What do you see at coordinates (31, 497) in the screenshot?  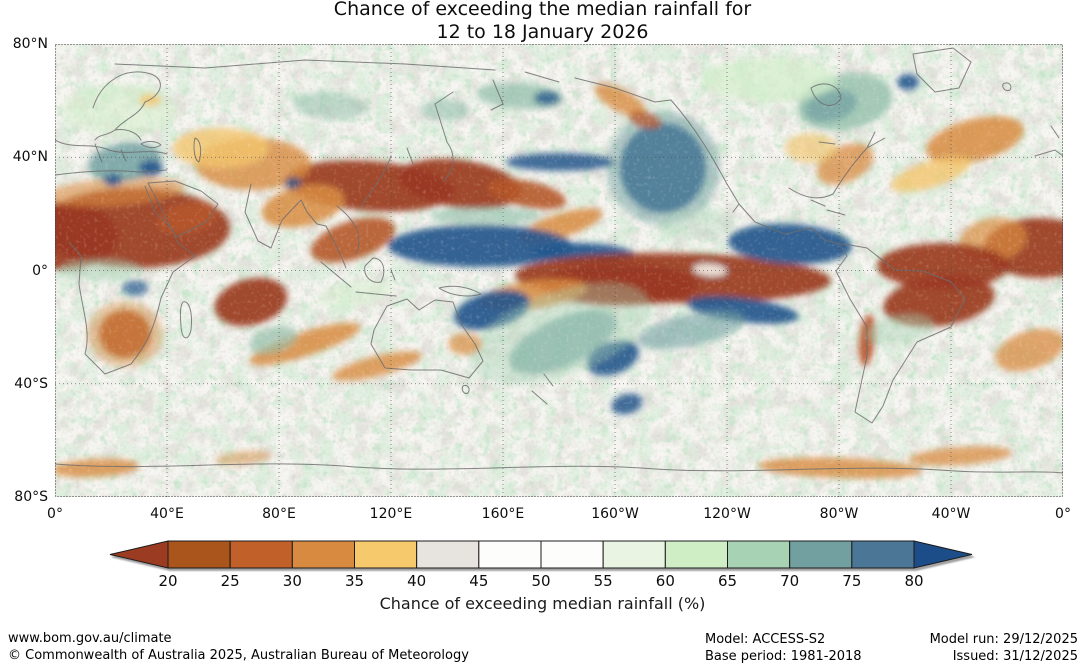 I see `y-axis-tick-label: 80°S` at bounding box center [31, 497].